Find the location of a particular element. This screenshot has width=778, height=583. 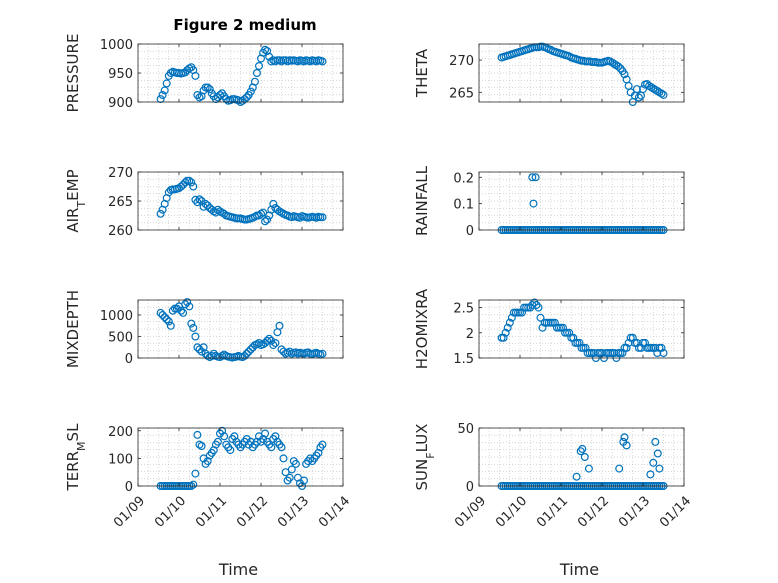

x-tick-label: 01/10 is located at coordinates (170, 512).